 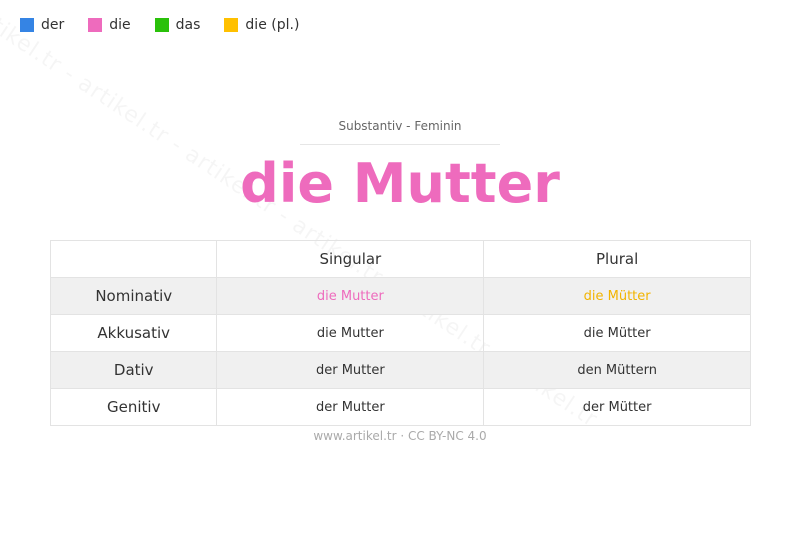 What do you see at coordinates (350, 259) in the screenshot?
I see `column-header-singular: Singular` at bounding box center [350, 259].